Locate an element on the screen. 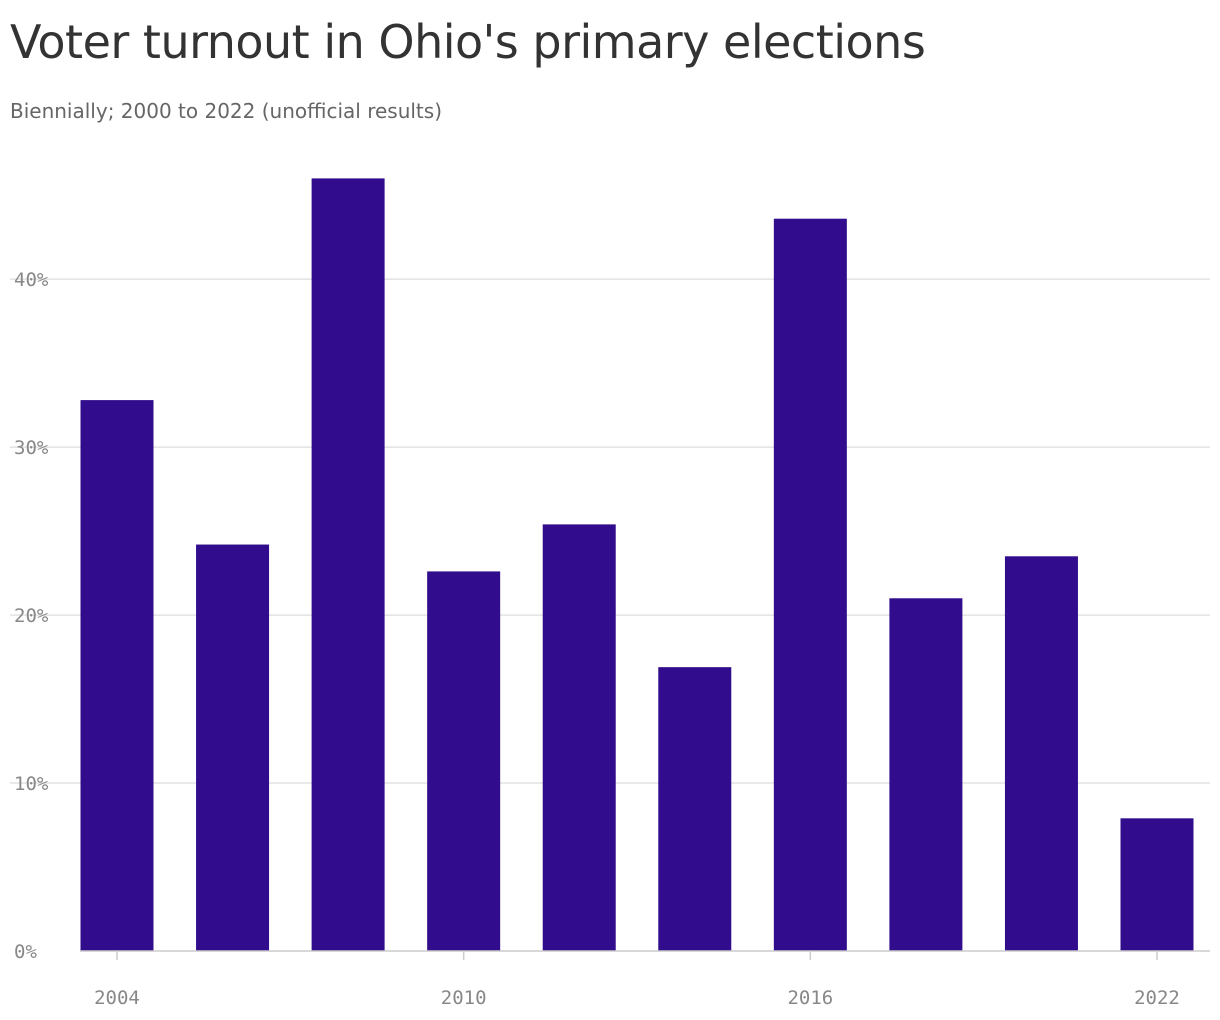 The width and height of the screenshot is (1220, 1020). y-tick-label: 10% is located at coordinates (31, 784).